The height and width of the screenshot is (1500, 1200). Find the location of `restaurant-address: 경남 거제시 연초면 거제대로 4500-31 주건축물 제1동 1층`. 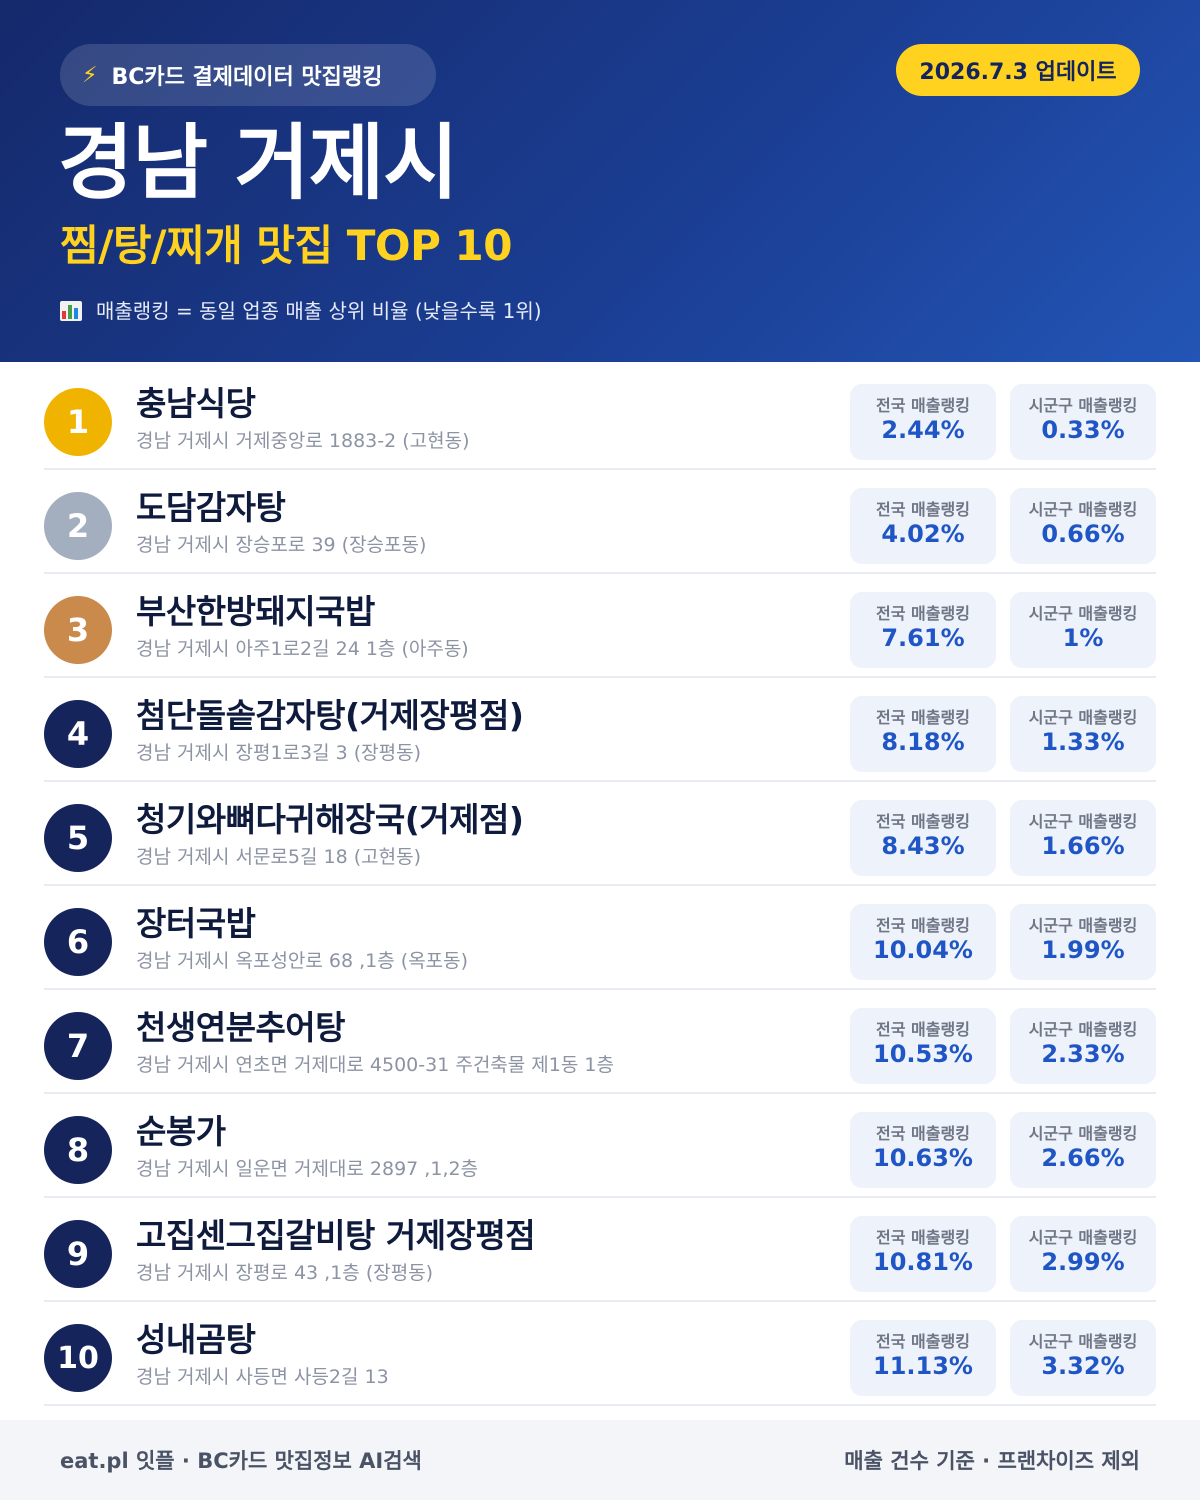

restaurant-address: 경남 거제시 연초면 거제대로 4500-31 주건축물 제1동 1층 is located at coordinates (375, 1065).